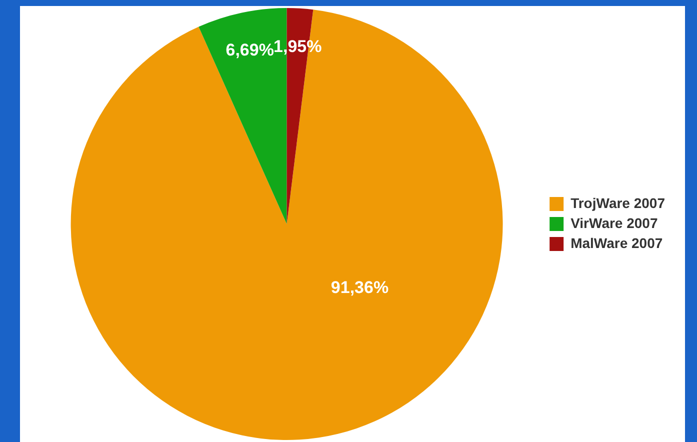  I want to click on legend-label: TrojWare 2007, so click(618, 202).